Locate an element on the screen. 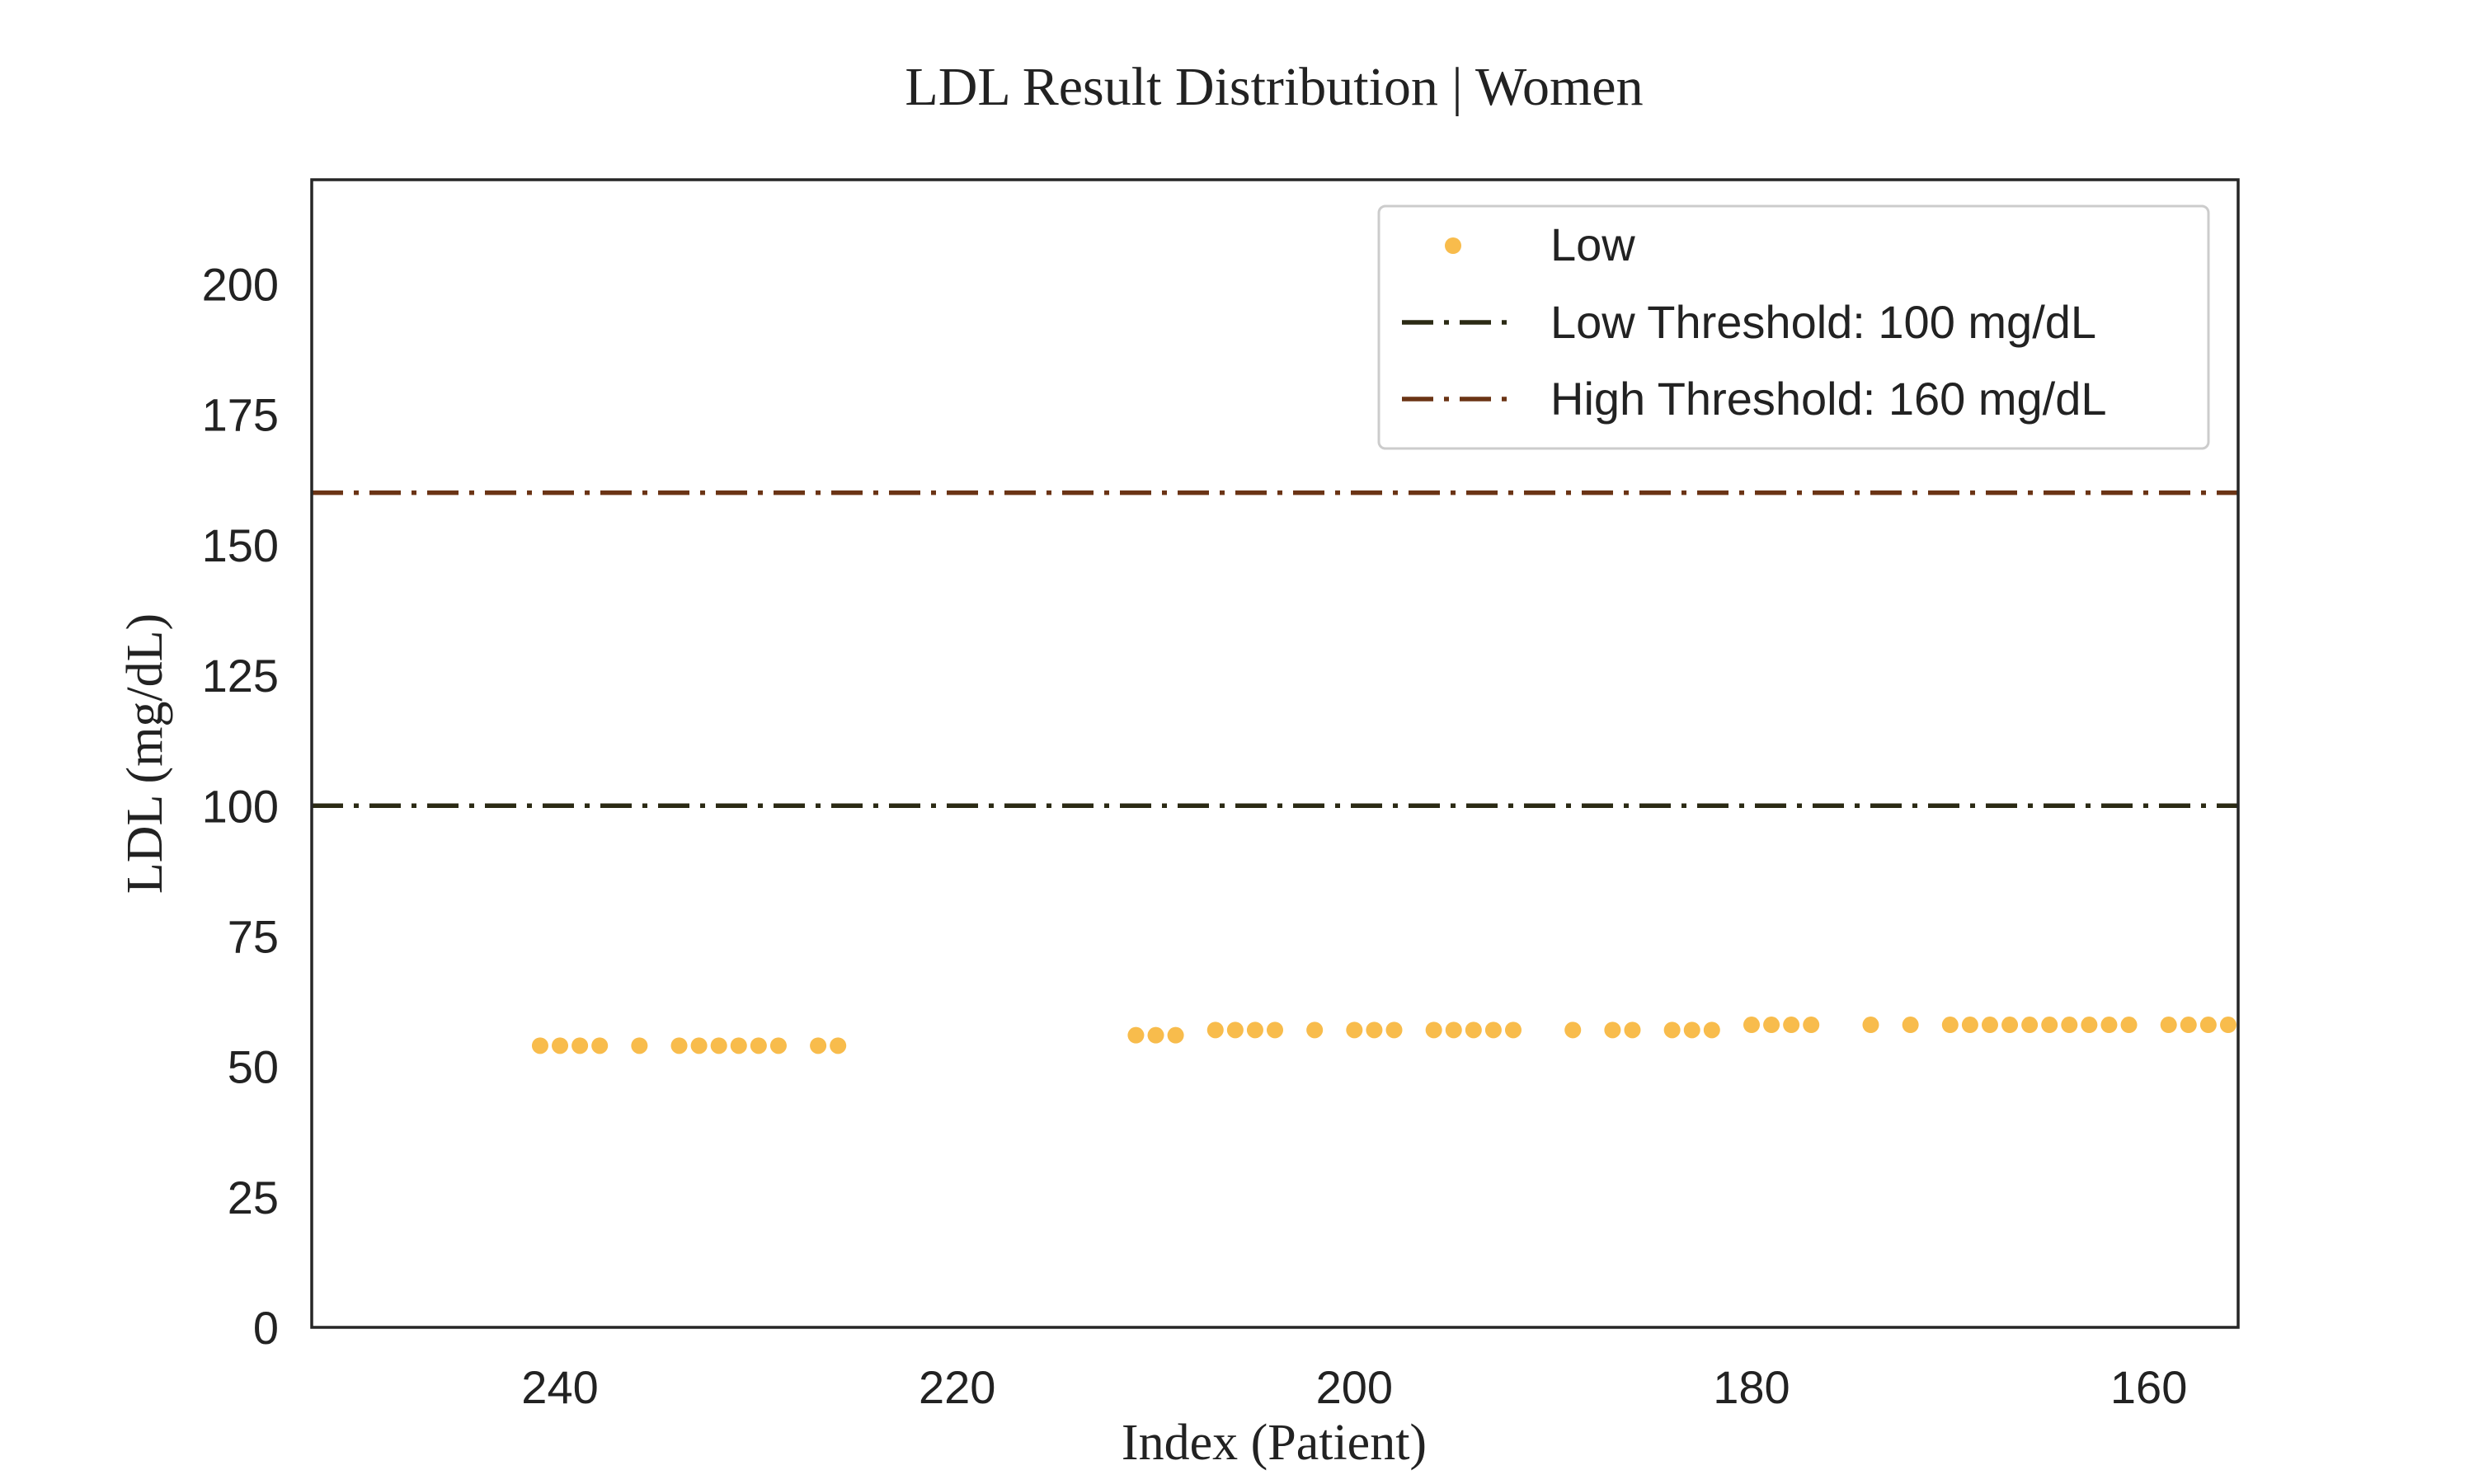 This screenshot has width=2474, height=1484. x-tick-label: 200 is located at coordinates (1354, 1387).